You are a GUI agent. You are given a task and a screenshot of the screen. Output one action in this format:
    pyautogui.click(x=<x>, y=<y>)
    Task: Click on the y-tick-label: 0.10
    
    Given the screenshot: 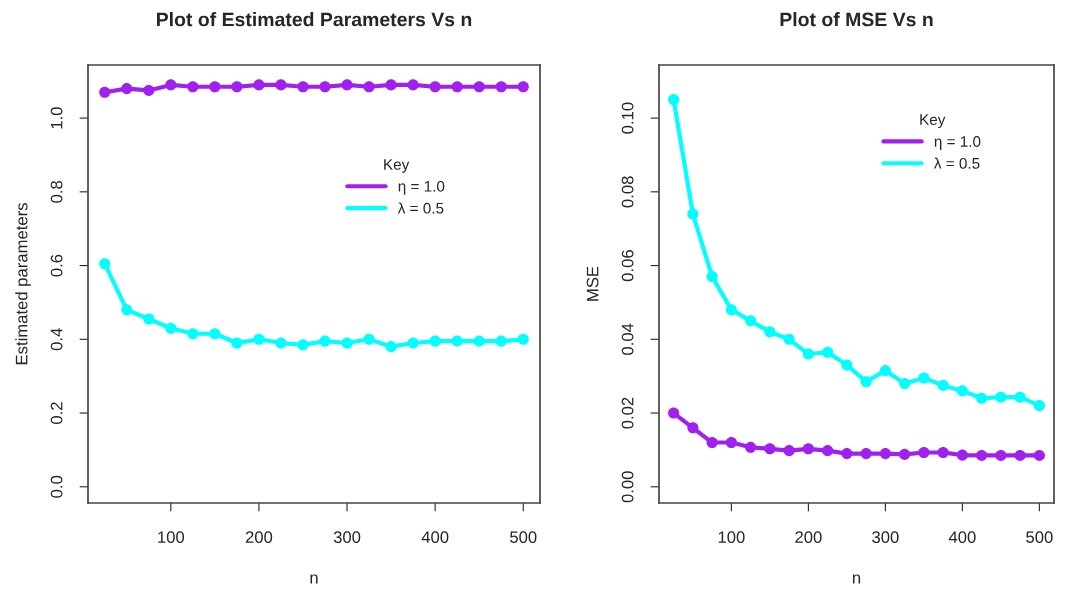 What is the action you would take?
    pyautogui.click(x=627, y=118)
    